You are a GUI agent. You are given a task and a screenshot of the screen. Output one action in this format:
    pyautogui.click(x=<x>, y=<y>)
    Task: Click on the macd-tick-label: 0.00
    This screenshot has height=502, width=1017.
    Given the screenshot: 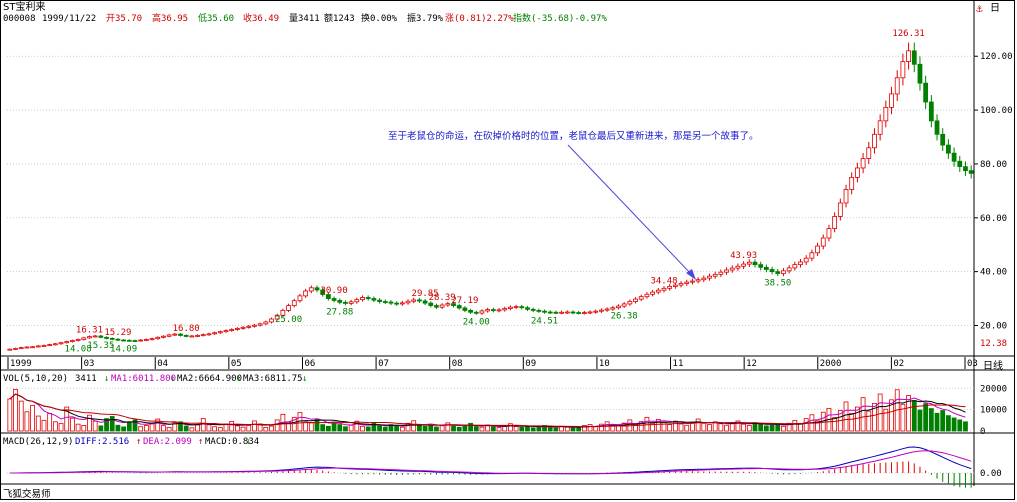 What is the action you would take?
    pyautogui.click(x=991, y=474)
    